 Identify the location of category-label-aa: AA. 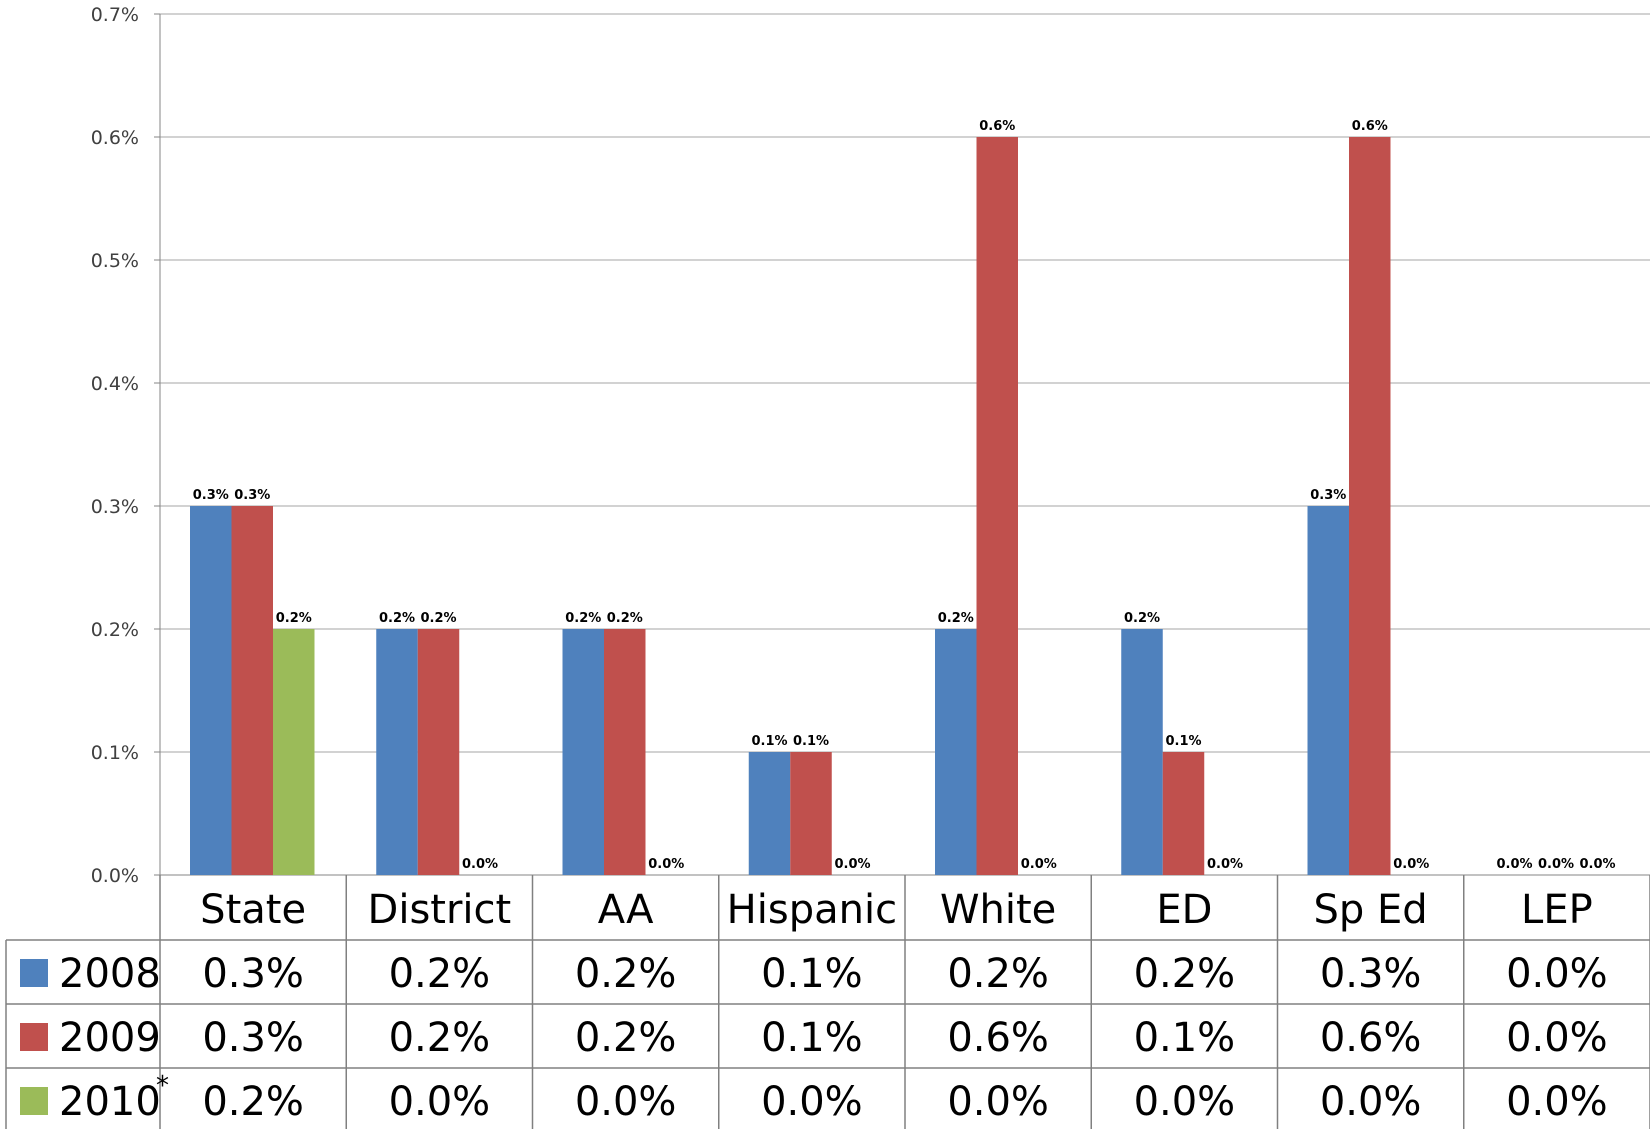
(626, 910).